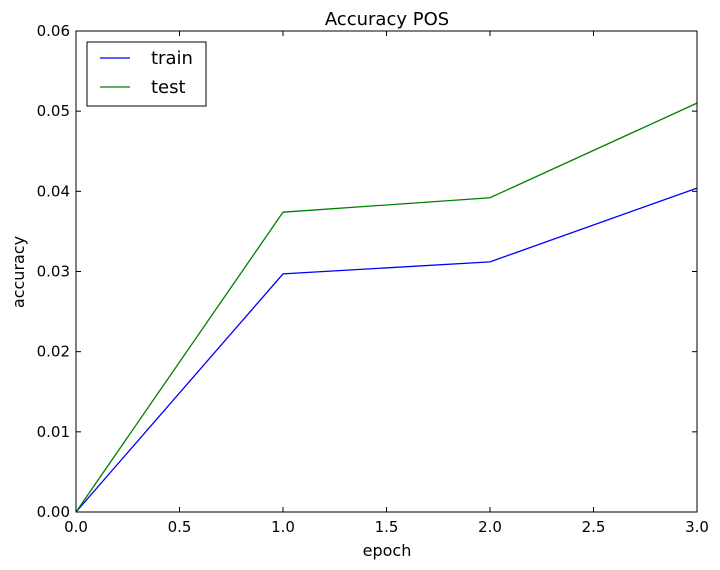 This screenshot has width=720, height=570. I want to click on y-tick-label: 0.02, so click(53, 352).